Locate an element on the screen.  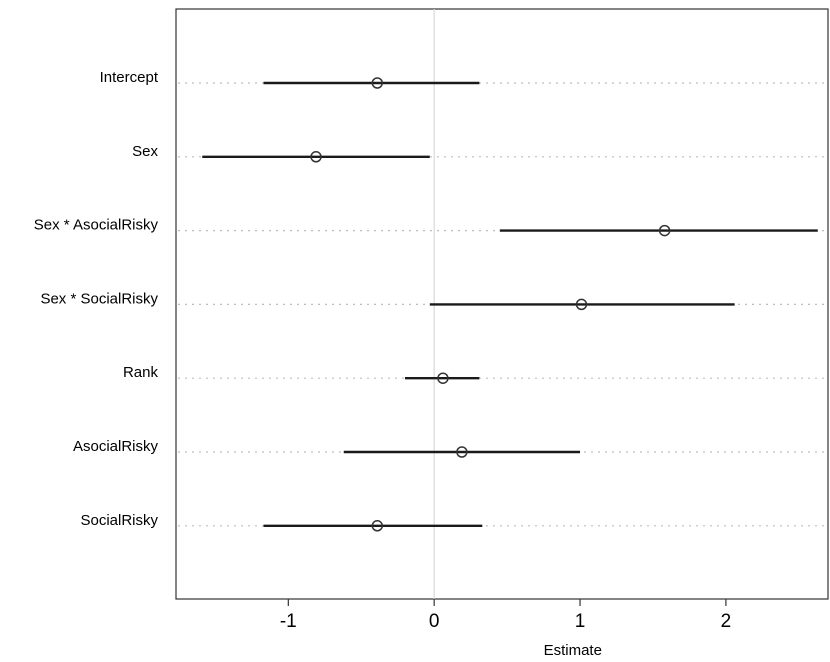
term-label: Rank is located at coordinates (141, 372).